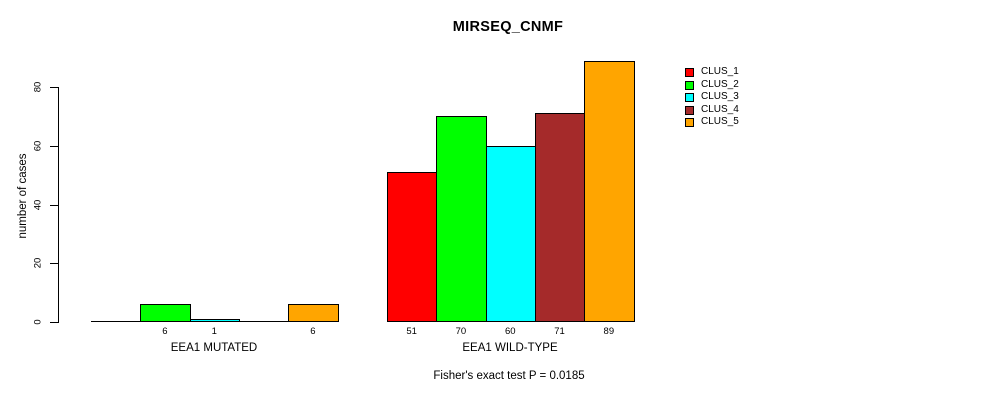  Describe the element at coordinates (411, 331) in the screenshot. I see `bar-count-label: 51` at that location.